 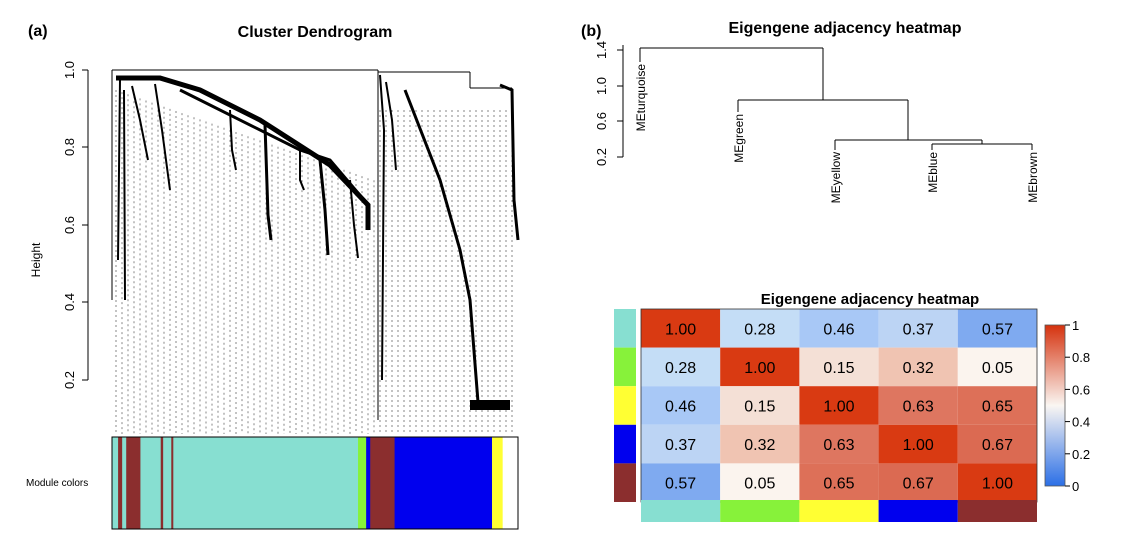 What do you see at coordinates (69, 147) in the screenshot?
I see `ytick-label: 0.8` at bounding box center [69, 147].